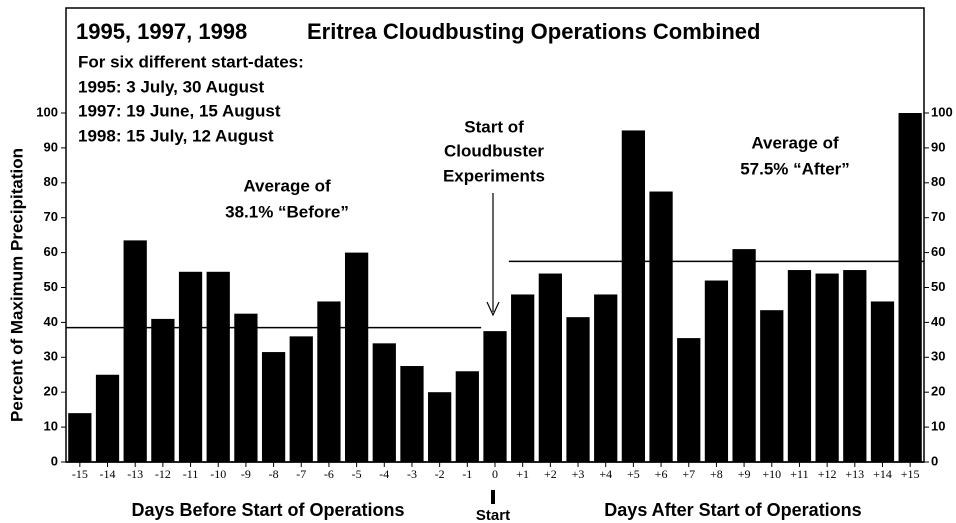 Image resolution: width=956 pixels, height=523 pixels. I want to click on x-axis-label: Start, so click(493, 515).